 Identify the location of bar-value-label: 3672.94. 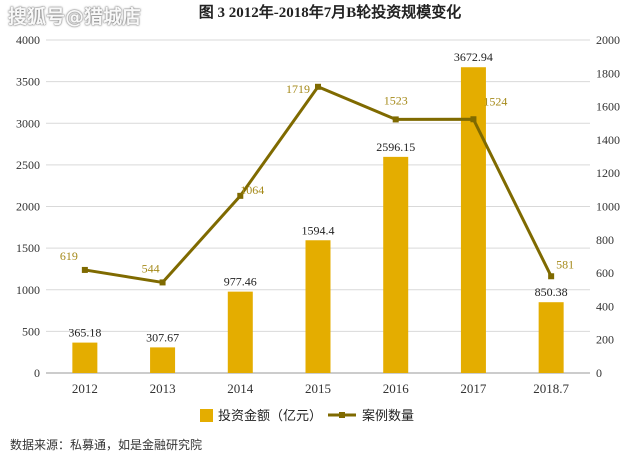
(473, 57).